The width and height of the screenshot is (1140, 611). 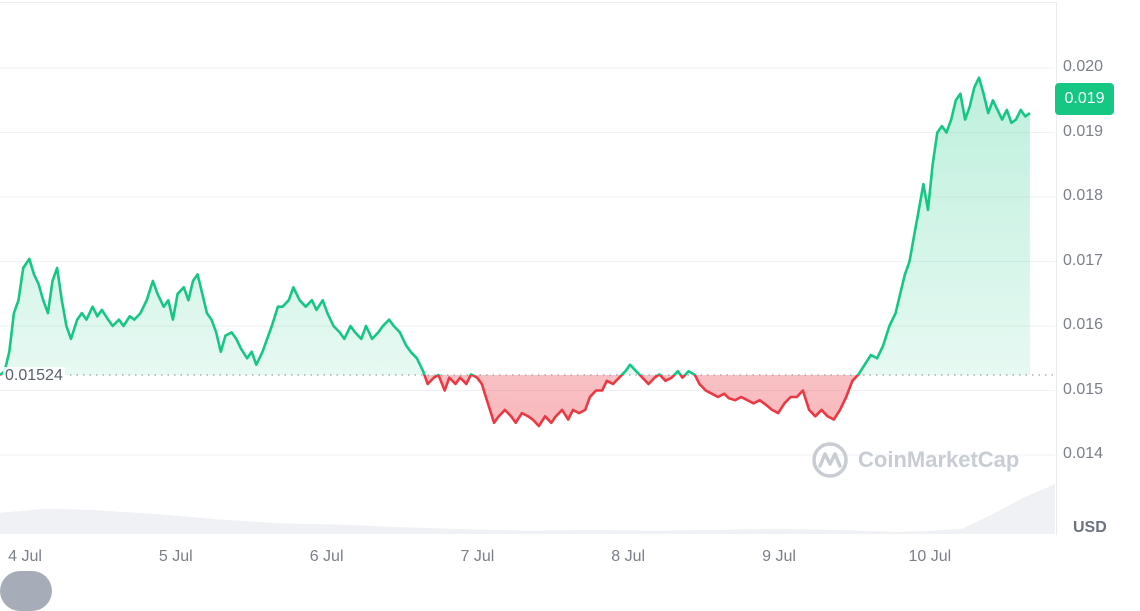 I want to click on y-tick-label: 0.019, so click(x=1083, y=131).